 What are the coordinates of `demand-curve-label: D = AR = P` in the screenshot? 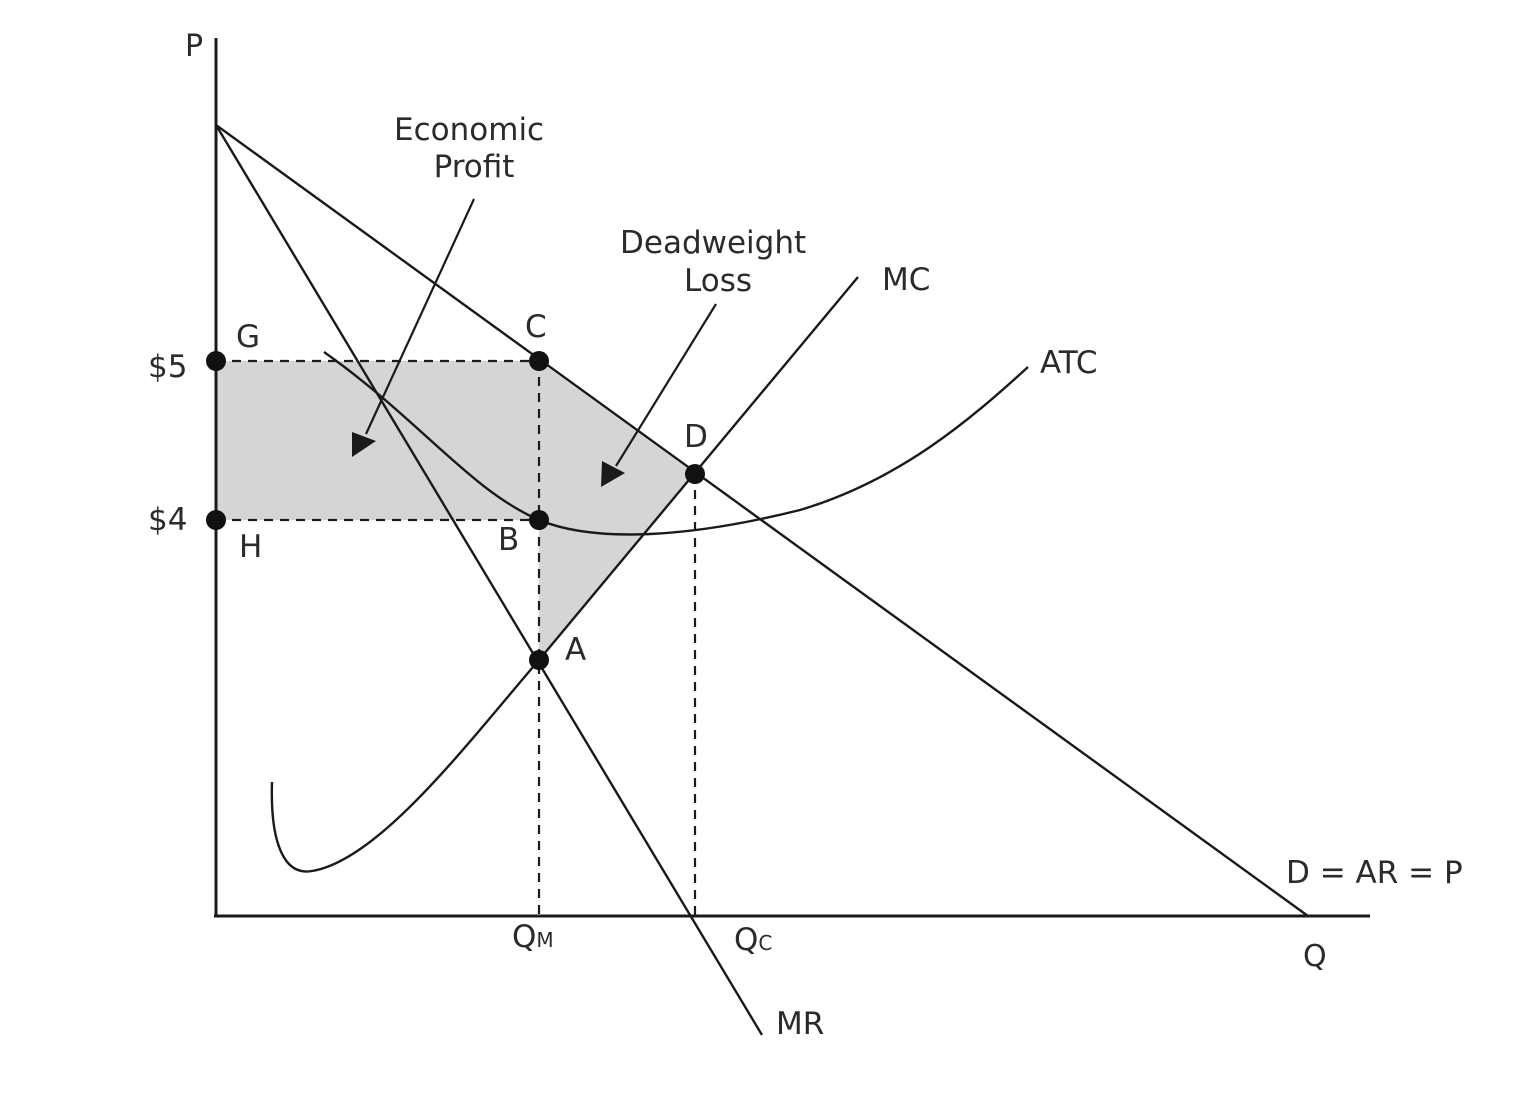 It's located at (1374, 873).